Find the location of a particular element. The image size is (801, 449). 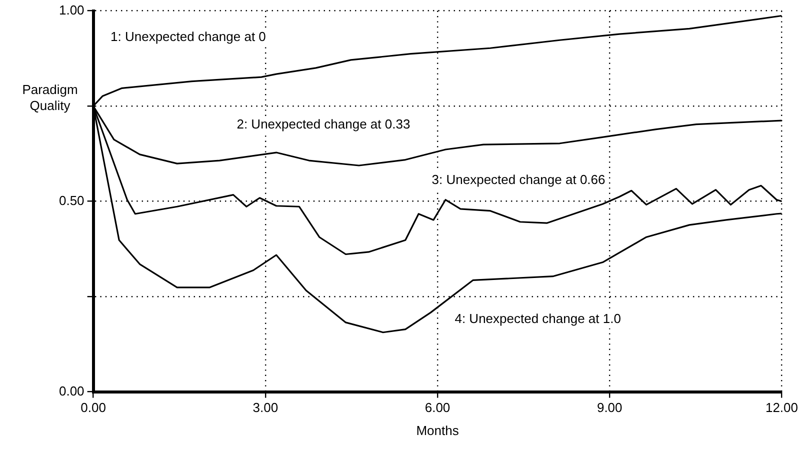

series-label: 4: Unexpected change at 1.0 is located at coordinates (537, 318).